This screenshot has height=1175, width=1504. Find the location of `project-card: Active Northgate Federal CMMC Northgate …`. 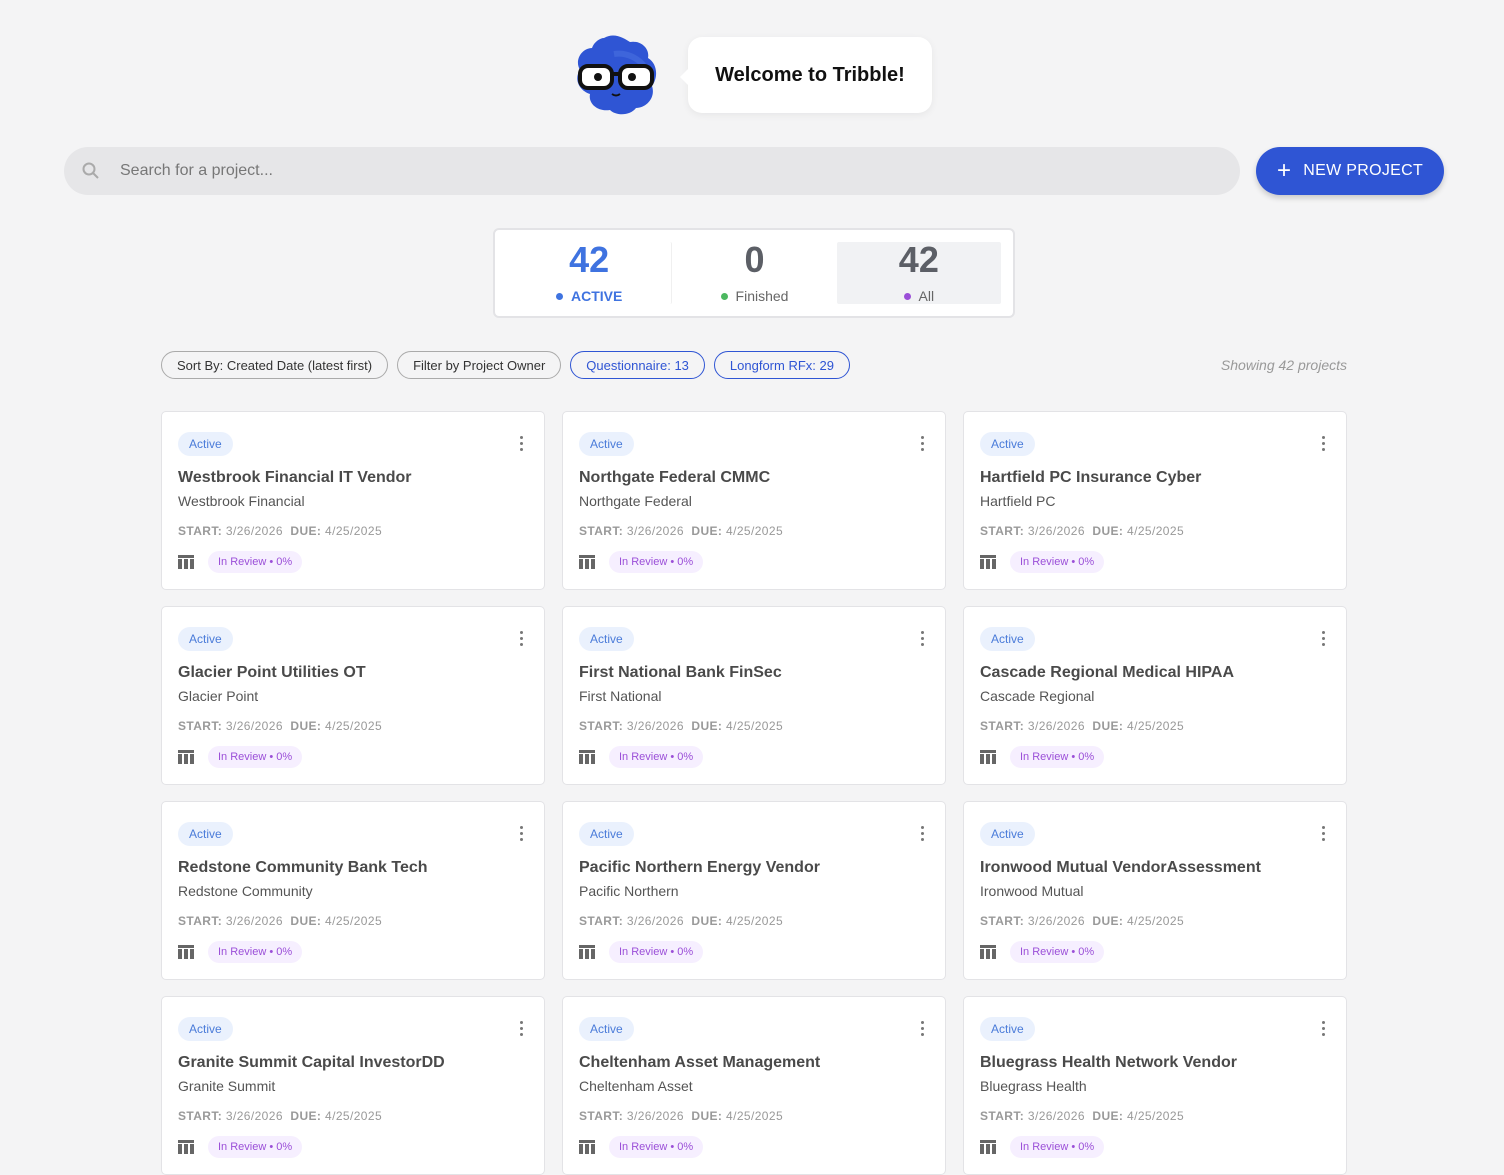

project-card: Active Northgate Federal CMMC Northgate … is located at coordinates (754, 500).